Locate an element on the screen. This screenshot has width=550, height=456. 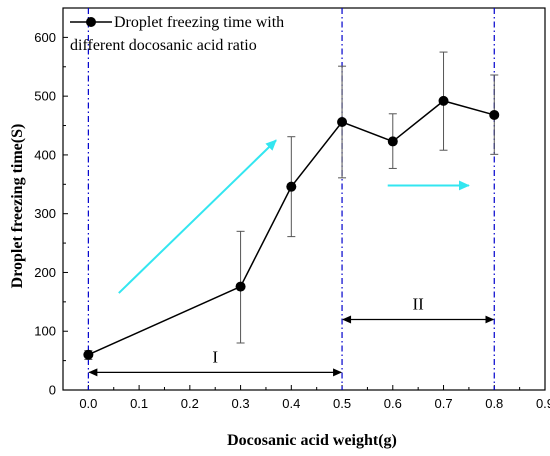
y-tick-label: 500 is located at coordinates (45, 96).